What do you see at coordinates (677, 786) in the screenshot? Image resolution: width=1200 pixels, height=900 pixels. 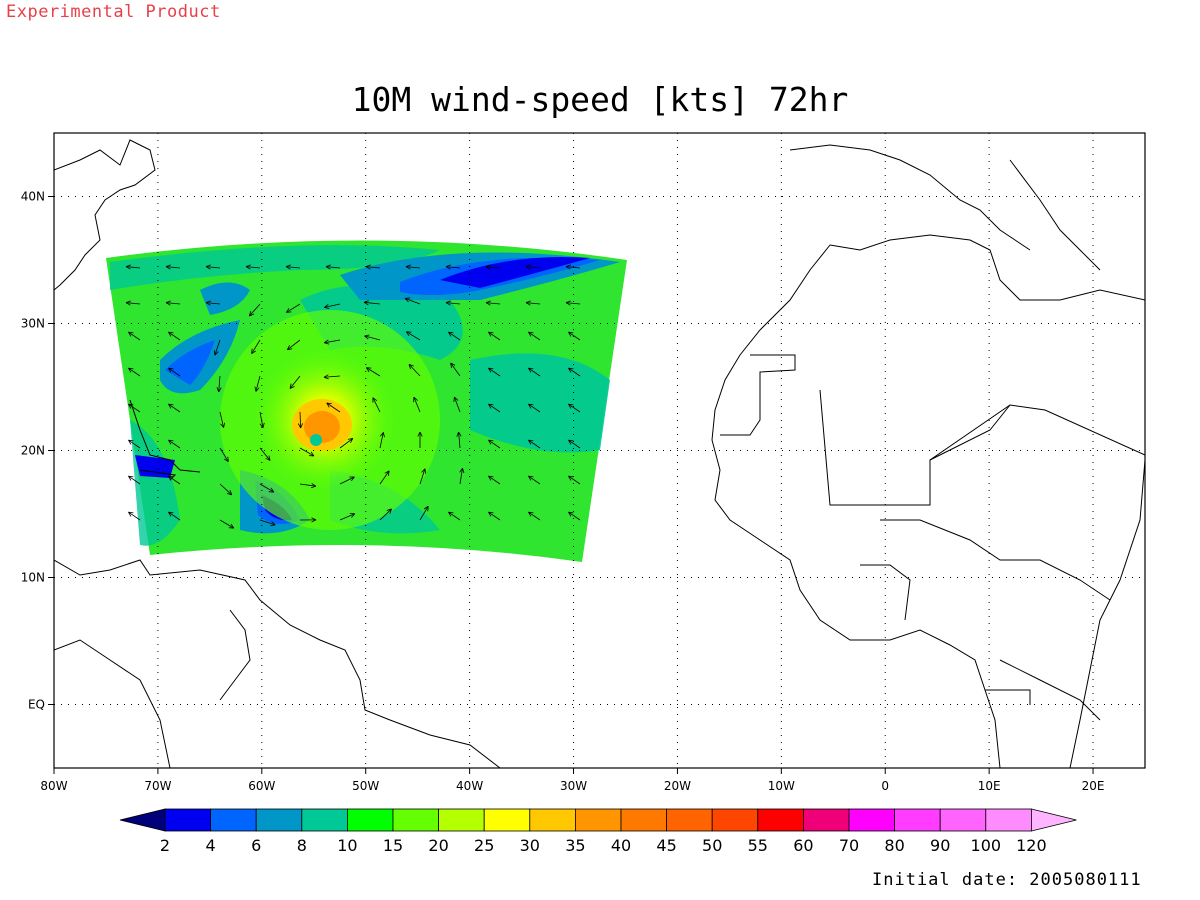 I see `lon-tick-label: 20W` at bounding box center [677, 786].